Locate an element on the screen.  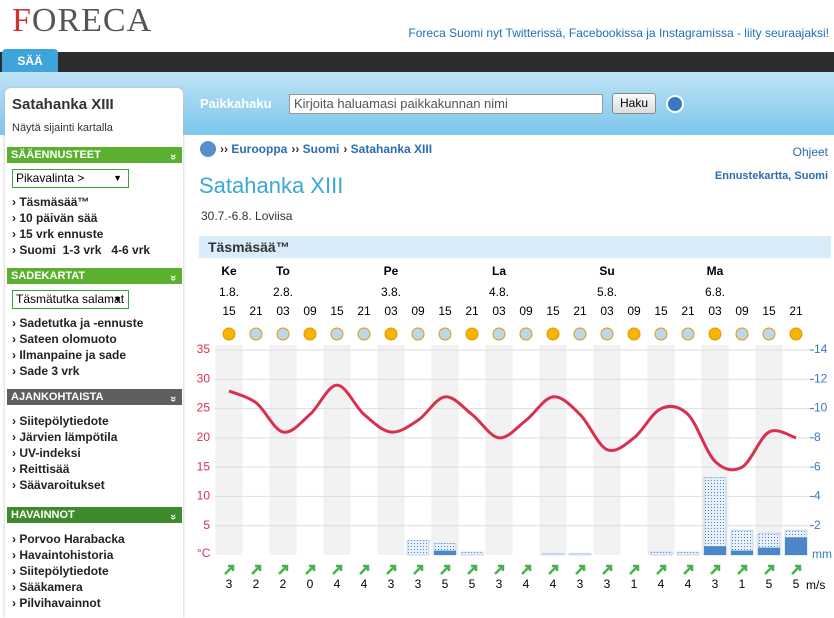
sidebar-link: Sateen olomuoto is located at coordinates (64, 339).